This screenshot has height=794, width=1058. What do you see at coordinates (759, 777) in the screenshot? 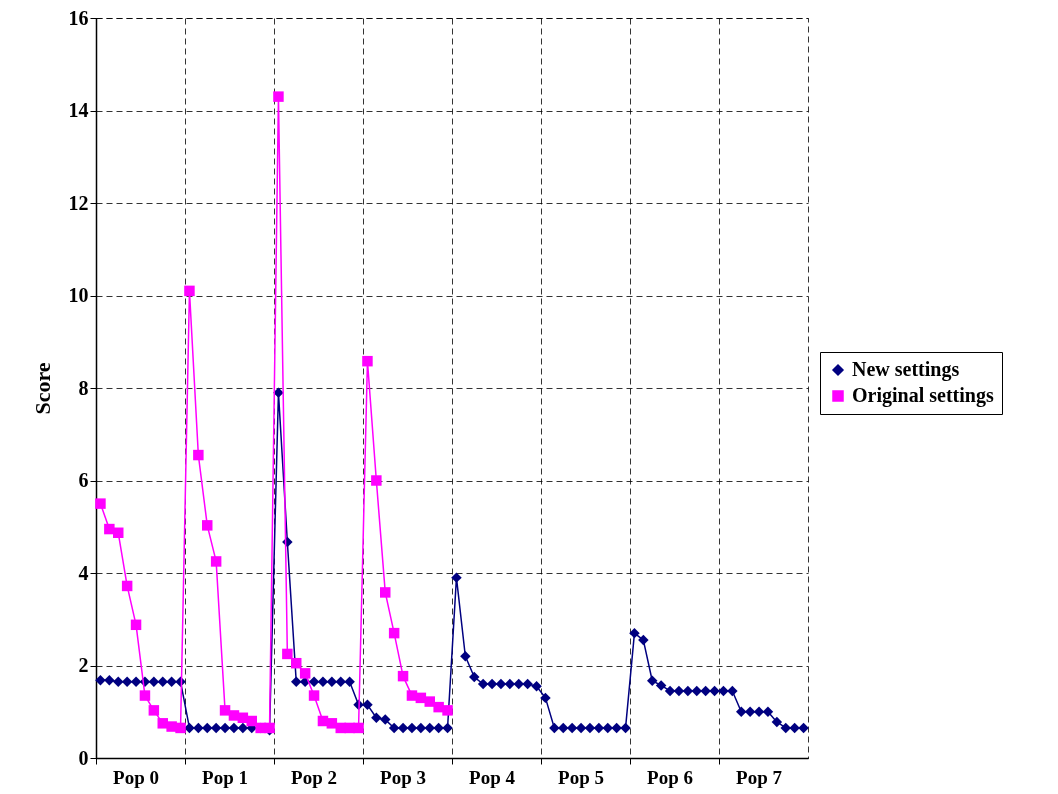
I see `x-tick-label: Pop 7` at bounding box center [759, 777].